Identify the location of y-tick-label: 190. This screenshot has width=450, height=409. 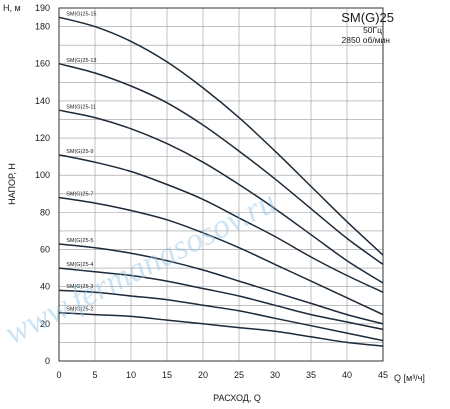
(42, 8).